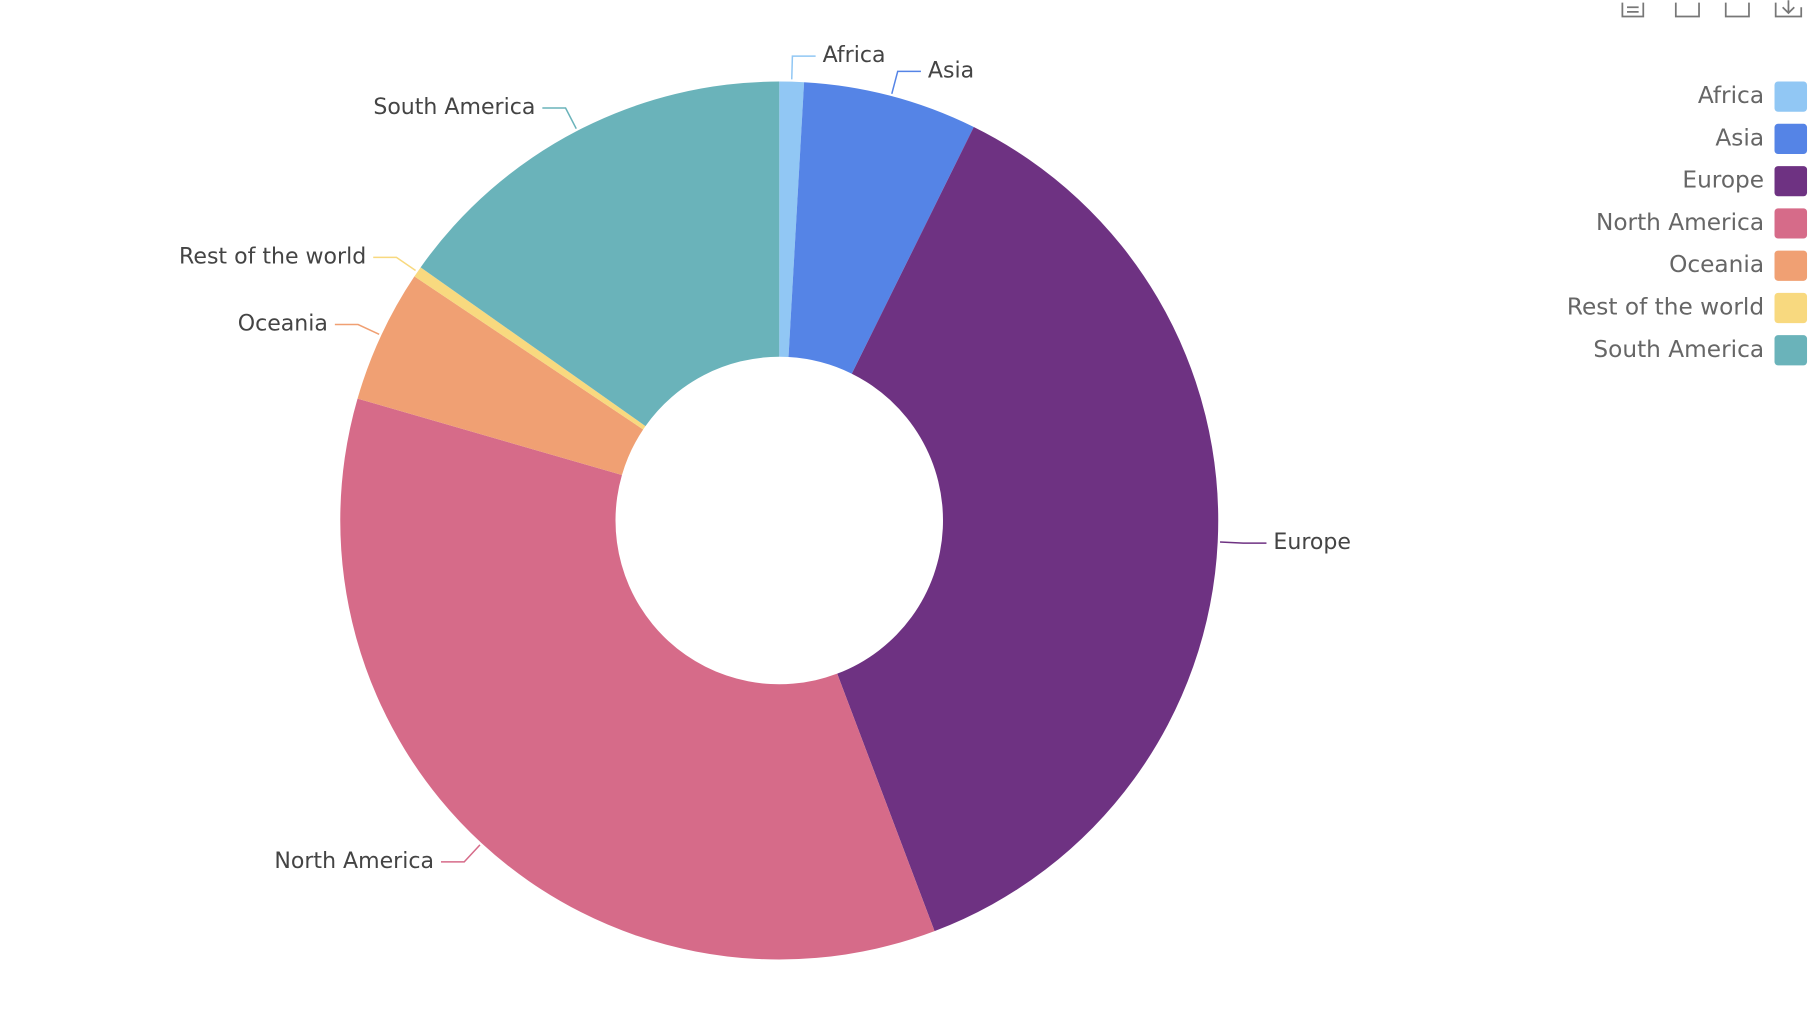 The height and width of the screenshot is (1012, 1814). I want to click on slice-label: Asia, so click(951, 70).